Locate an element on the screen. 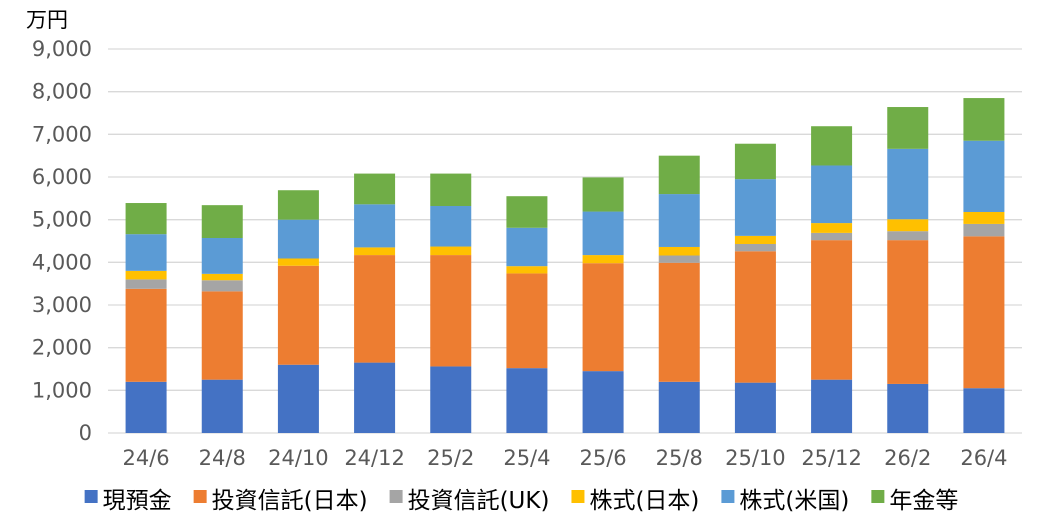  y-tick-label: 7,000 is located at coordinates (62, 134).